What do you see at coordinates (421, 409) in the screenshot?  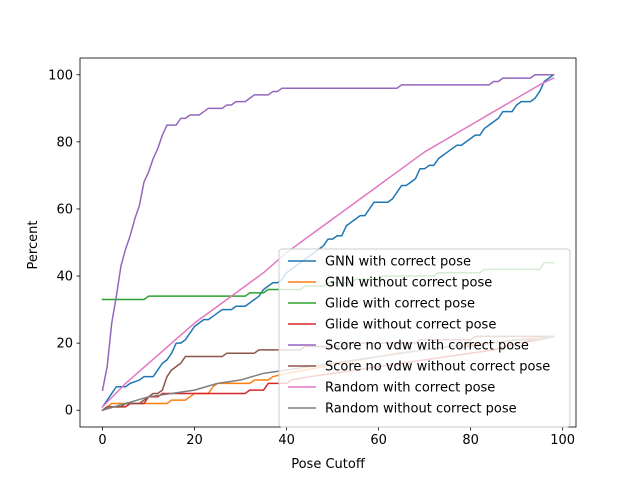 I see `legend-label: Random without correct pose` at bounding box center [421, 409].